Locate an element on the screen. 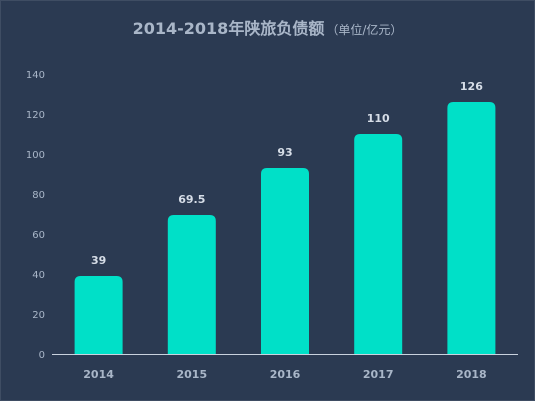 This screenshot has width=535, height=401. data-label: 93 is located at coordinates (284, 152).